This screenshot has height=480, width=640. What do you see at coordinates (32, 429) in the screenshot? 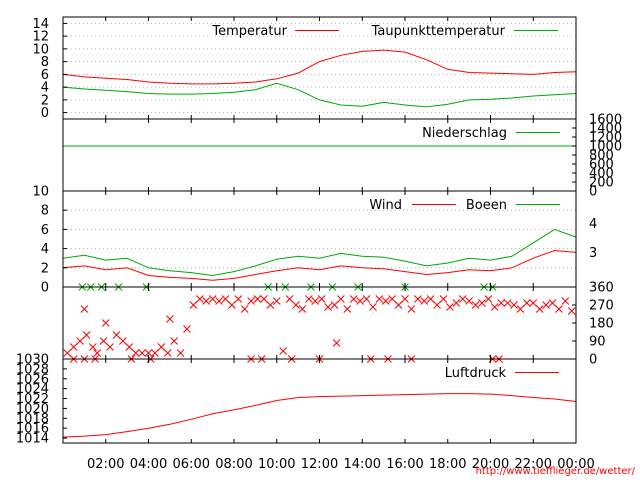
I see `pressure-y-tick-label: 1016` at bounding box center [32, 429].